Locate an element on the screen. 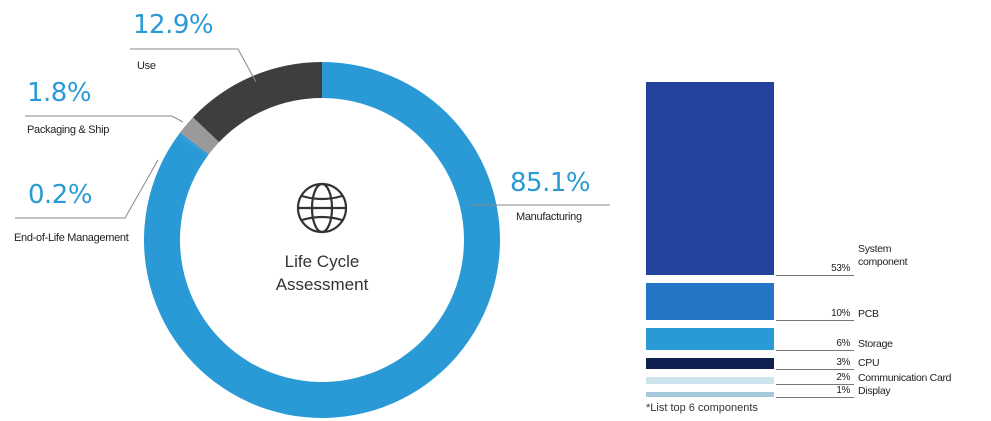 Image resolution: width=991 pixels, height=421 pixels. bar-label-communication-card: Communication Card is located at coordinates (905, 378).